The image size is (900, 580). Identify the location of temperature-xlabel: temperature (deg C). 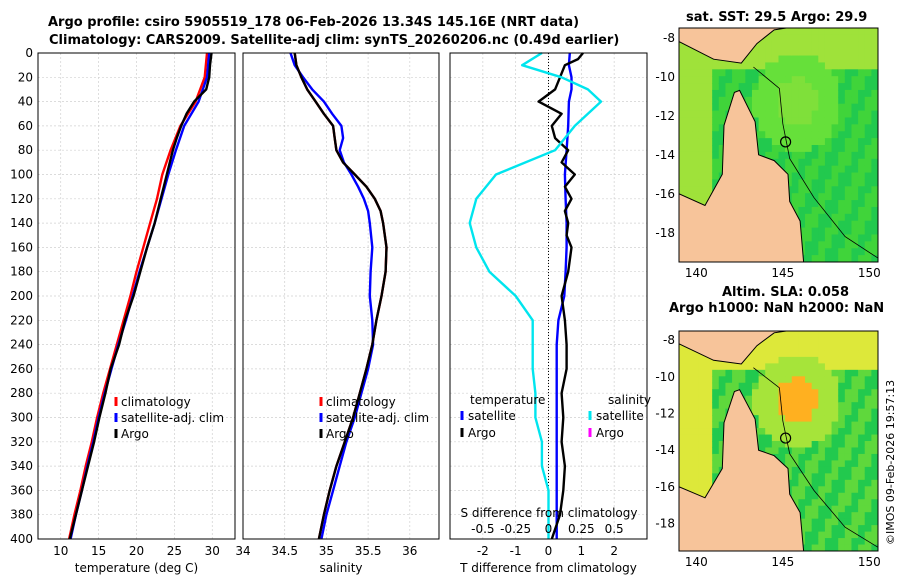
(136, 568).